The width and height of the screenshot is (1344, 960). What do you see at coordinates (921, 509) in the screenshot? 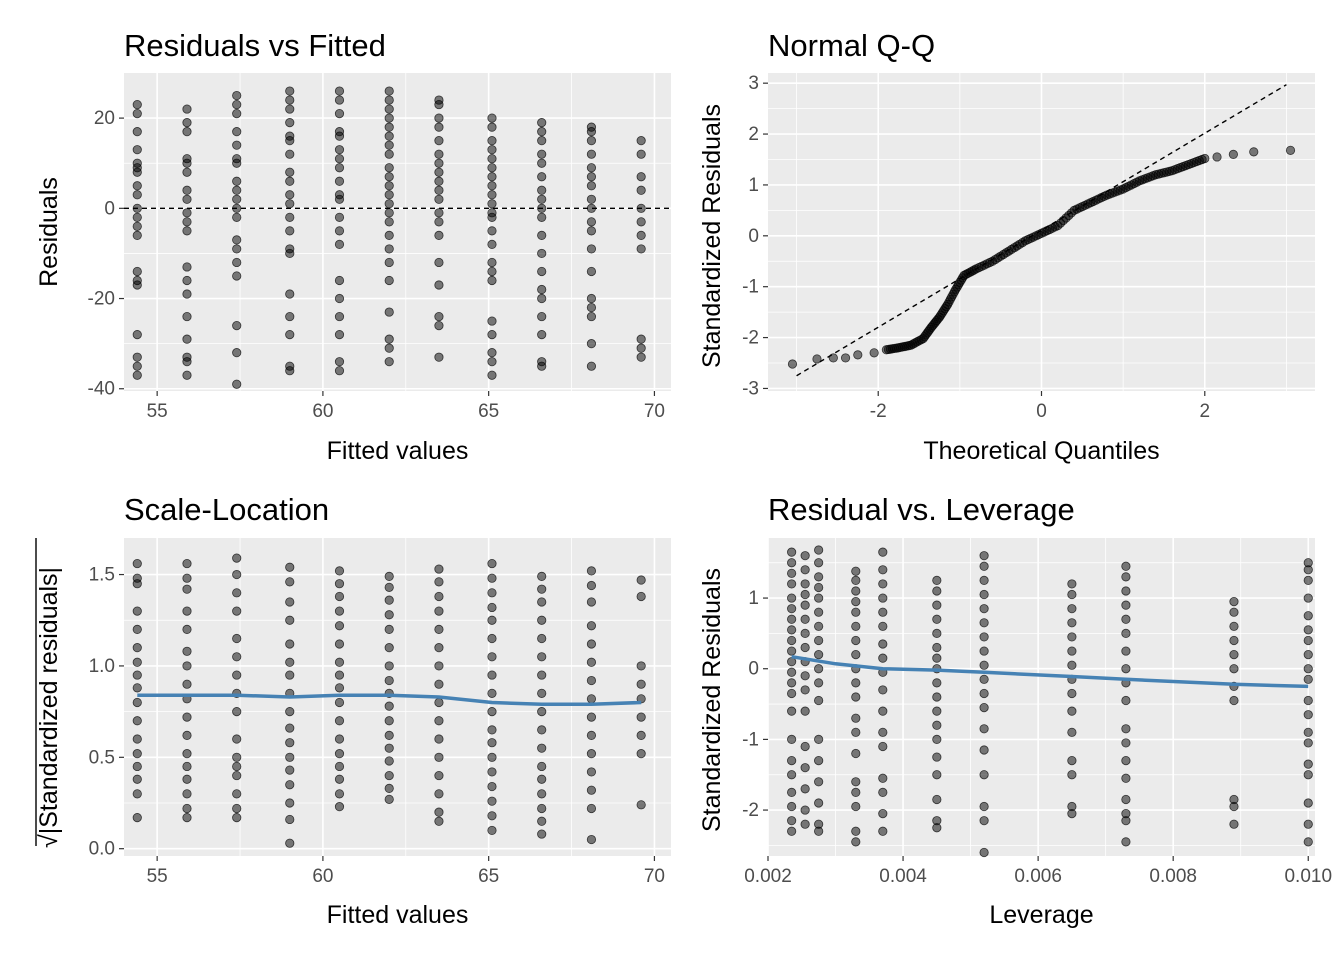
I see `panel-title: Residual vs. Leverage` at bounding box center [921, 509].